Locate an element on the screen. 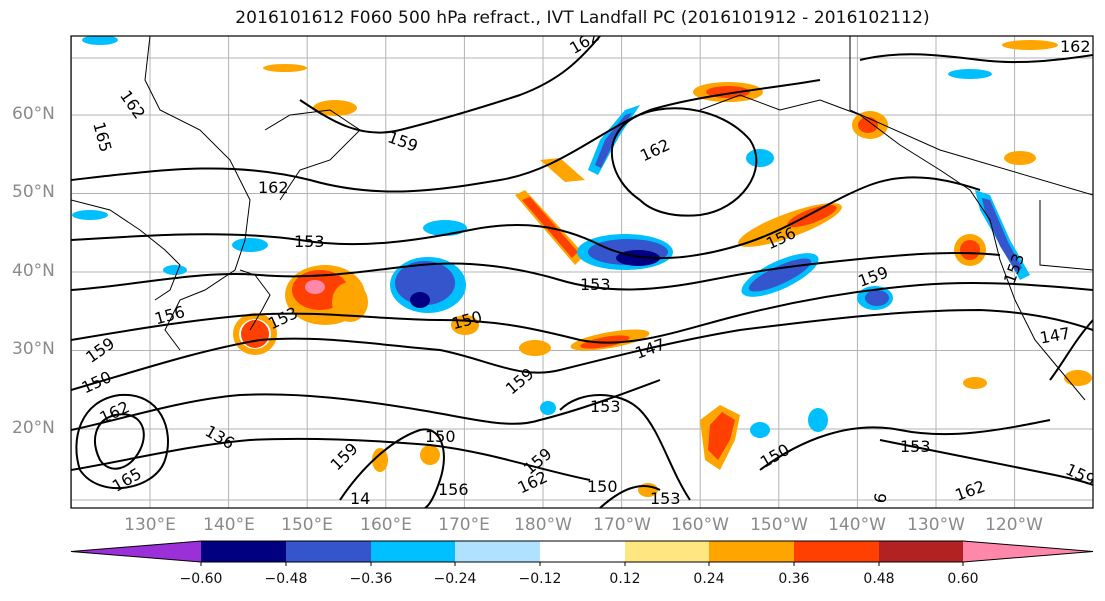  colorbar-tick-label: 0.24 is located at coordinates (709, 579).